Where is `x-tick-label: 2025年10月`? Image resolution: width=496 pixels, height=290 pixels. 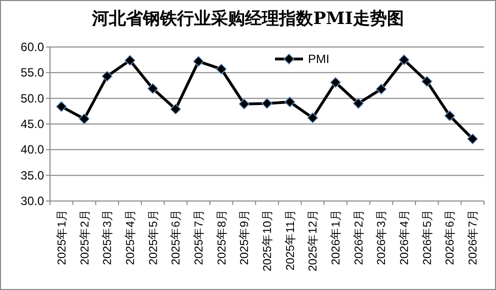 x-tick-label: 2025年10月 is located at coordinates (267, 240).